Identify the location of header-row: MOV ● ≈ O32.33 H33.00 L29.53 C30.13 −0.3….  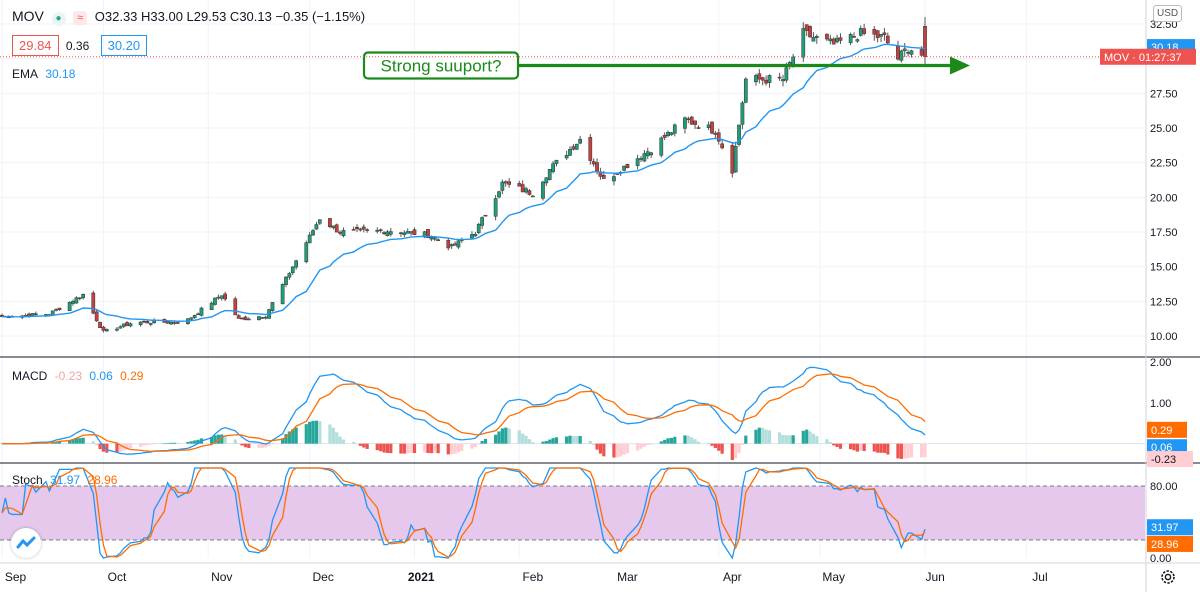
(190, 17).